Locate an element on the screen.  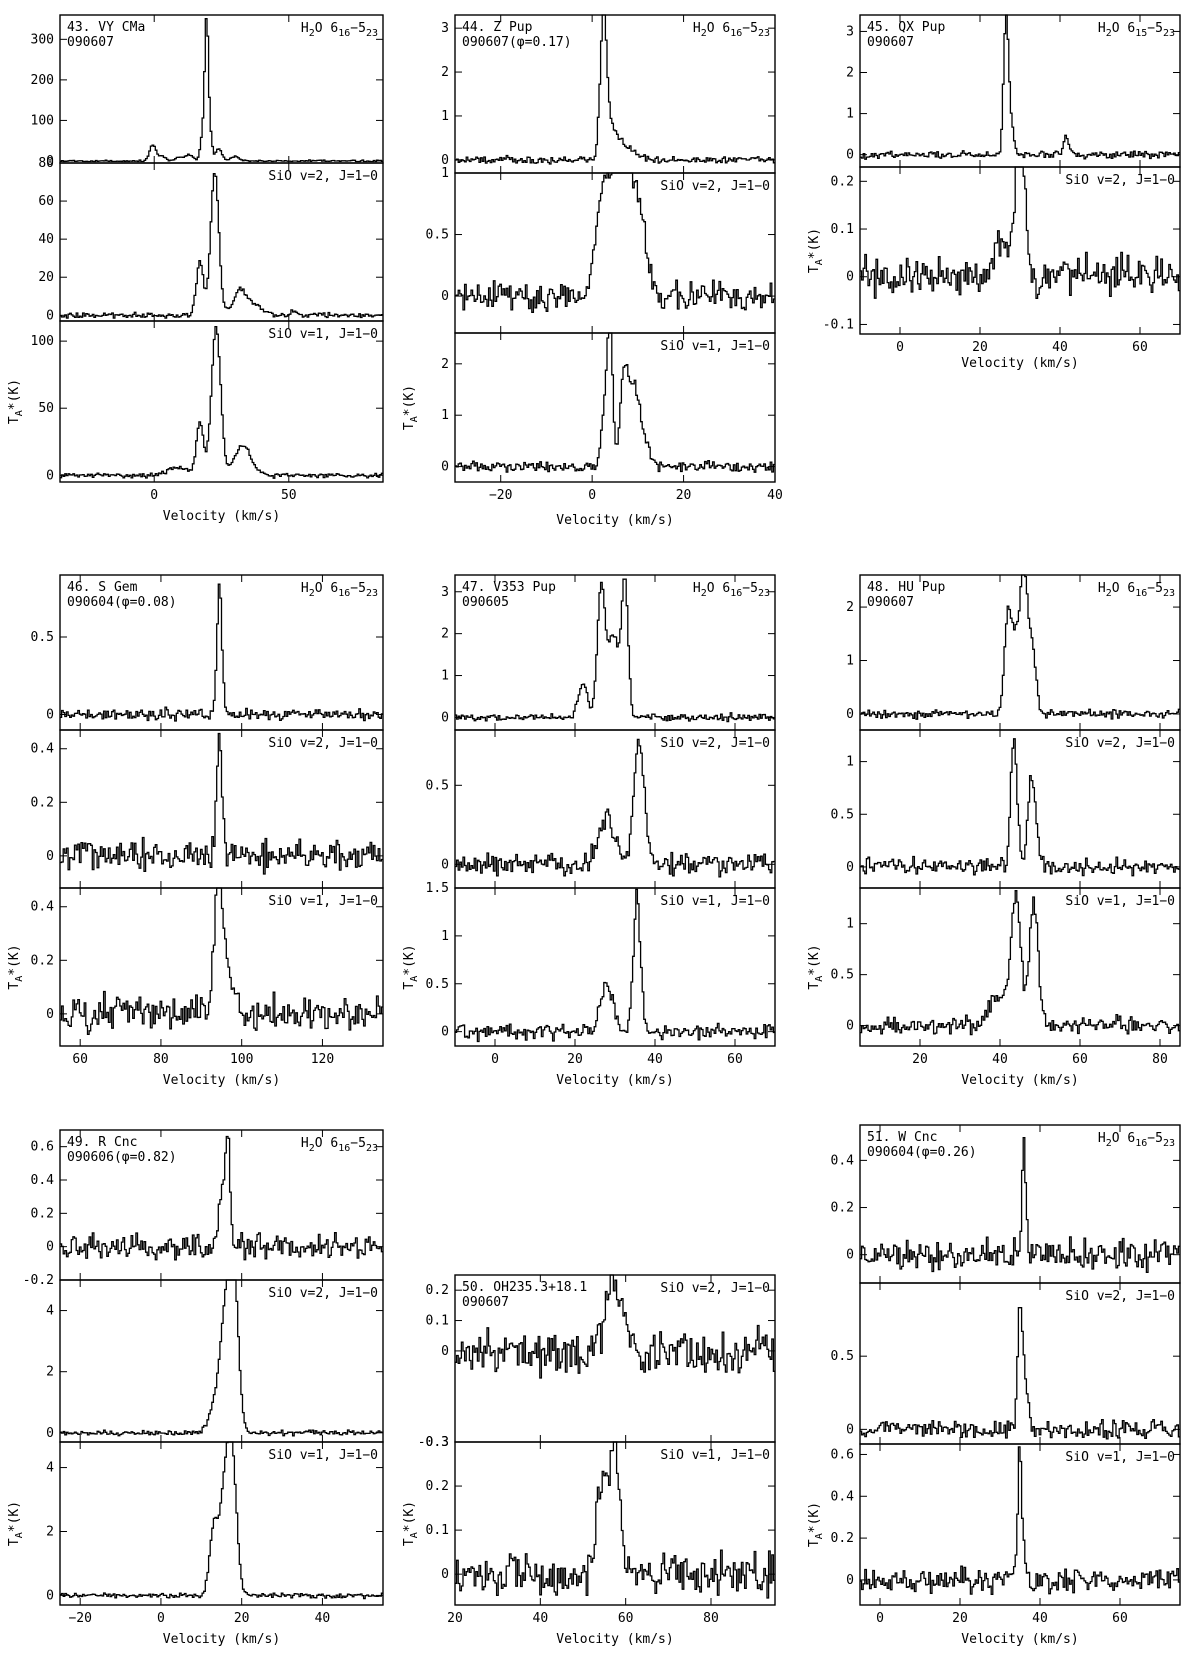
source-name: 50. OH235.3+18.1 is located at coordinates (524, 1287).